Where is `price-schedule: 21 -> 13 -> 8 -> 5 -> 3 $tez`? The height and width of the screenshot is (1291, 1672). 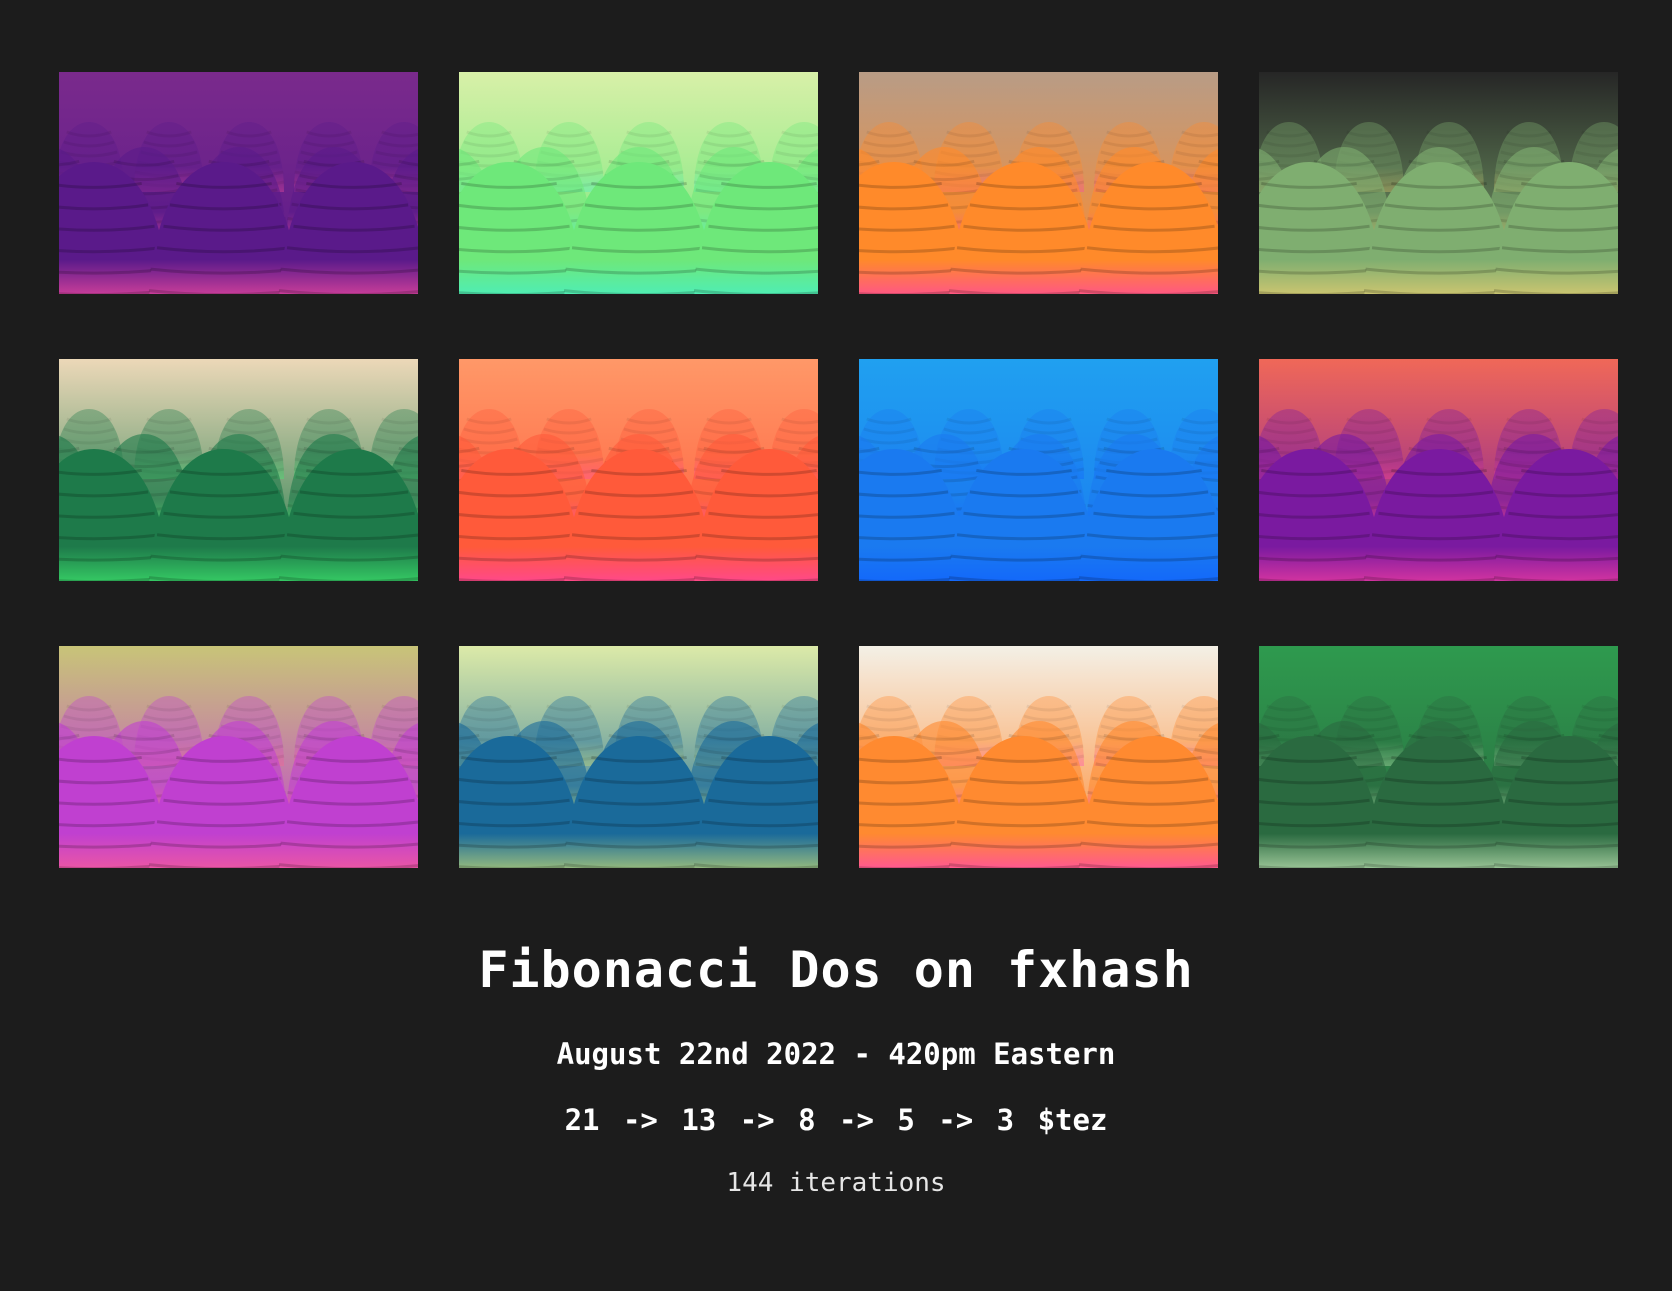
price-schedule: 21 -> 13 -> 8 -> 5 -> 3 $tez is located at coordinates (836, 1120).